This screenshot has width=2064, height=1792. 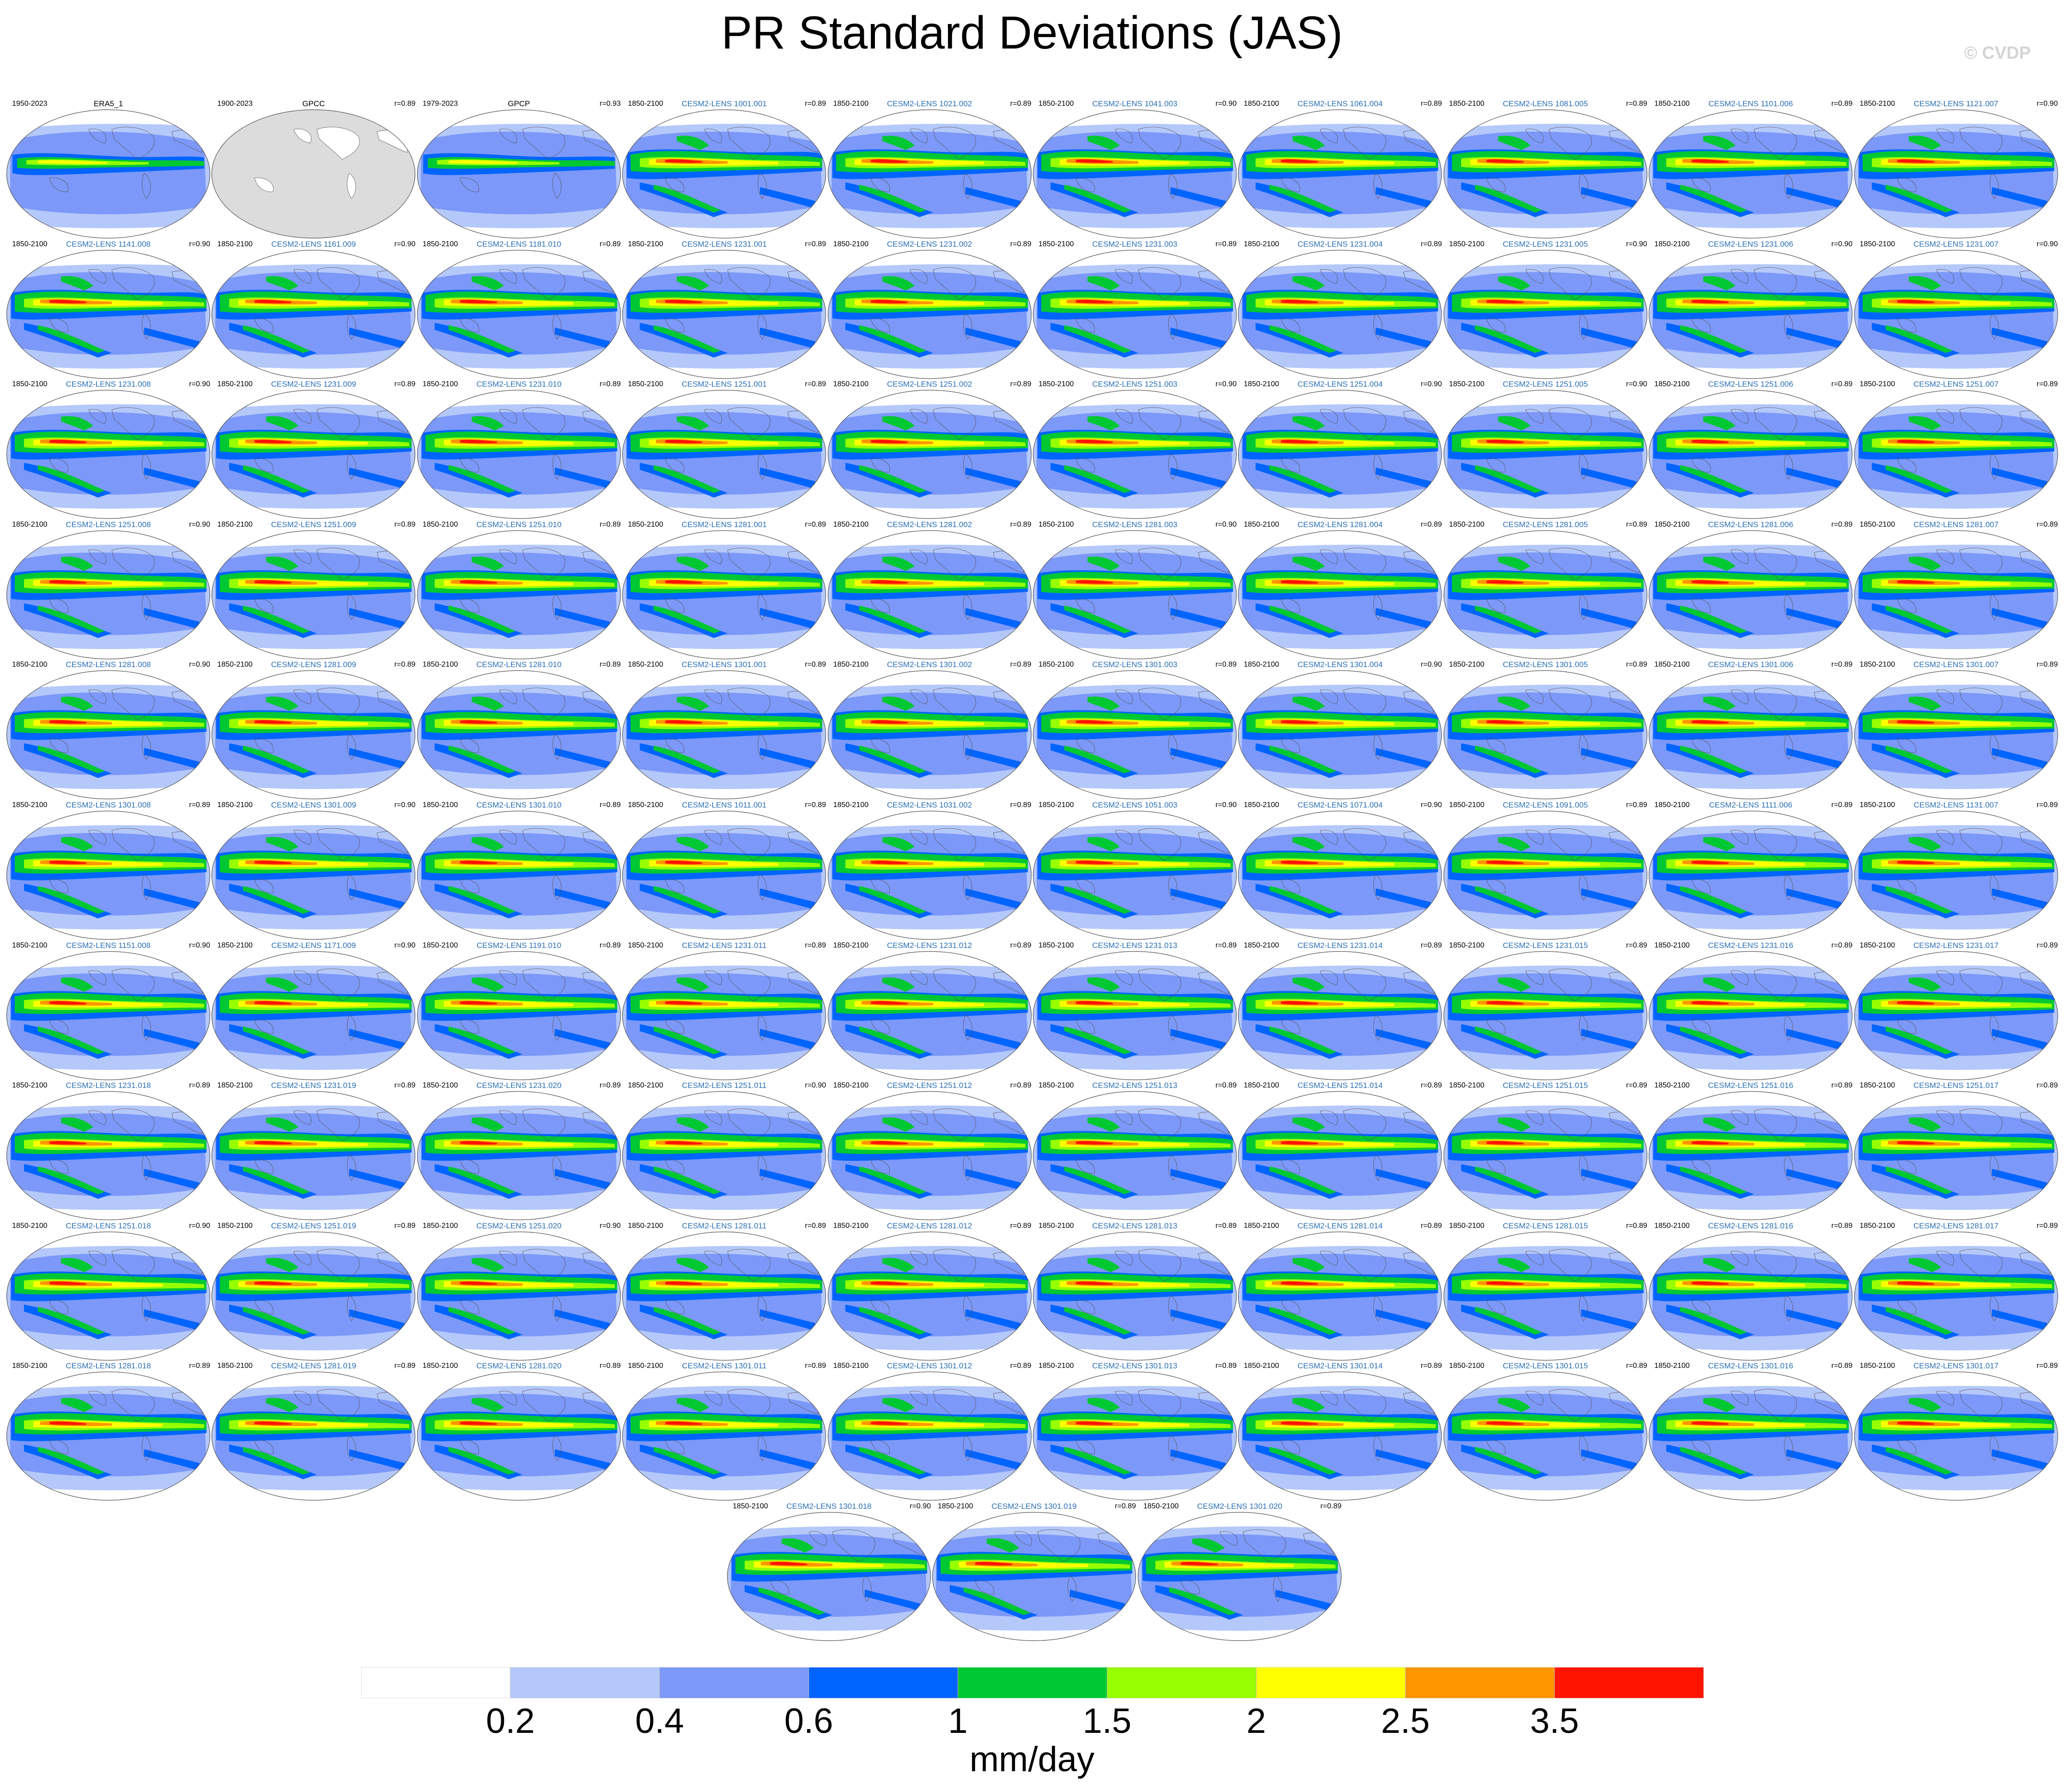 I want to click on map-panel: 1850-2100 CESM2-LENS 1251.017 r=0.89, so click(x=1956, y=1151).